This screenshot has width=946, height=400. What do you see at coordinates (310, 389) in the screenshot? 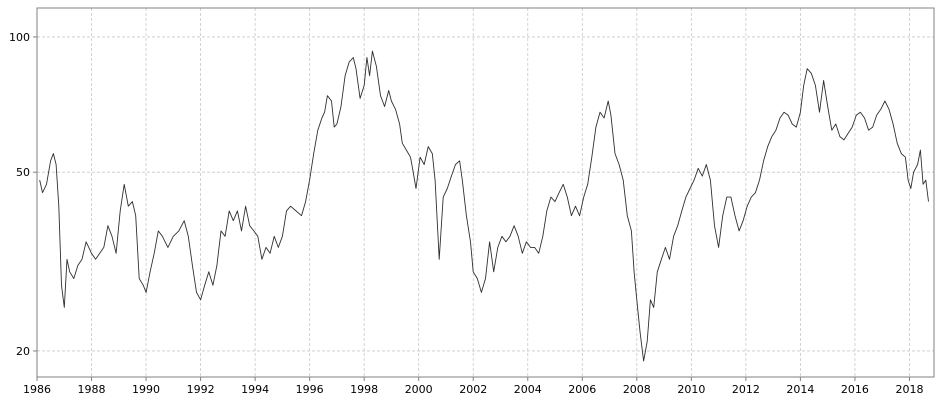
I see `x-tick-label: 1996` at bounding box center [310, 389].